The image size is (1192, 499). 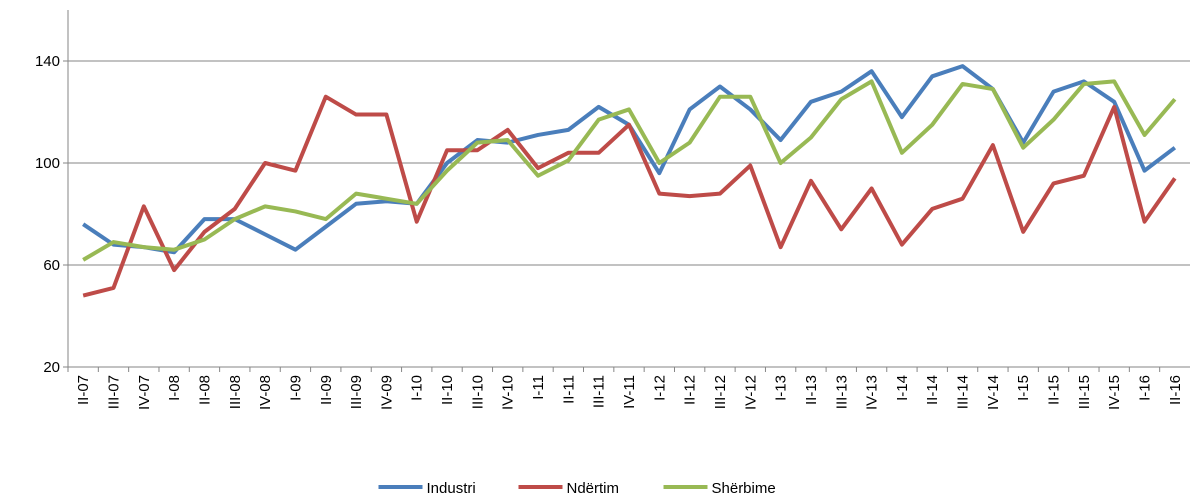 I want to click on x-tick-label: IV-11, so click(x=629, y=392).